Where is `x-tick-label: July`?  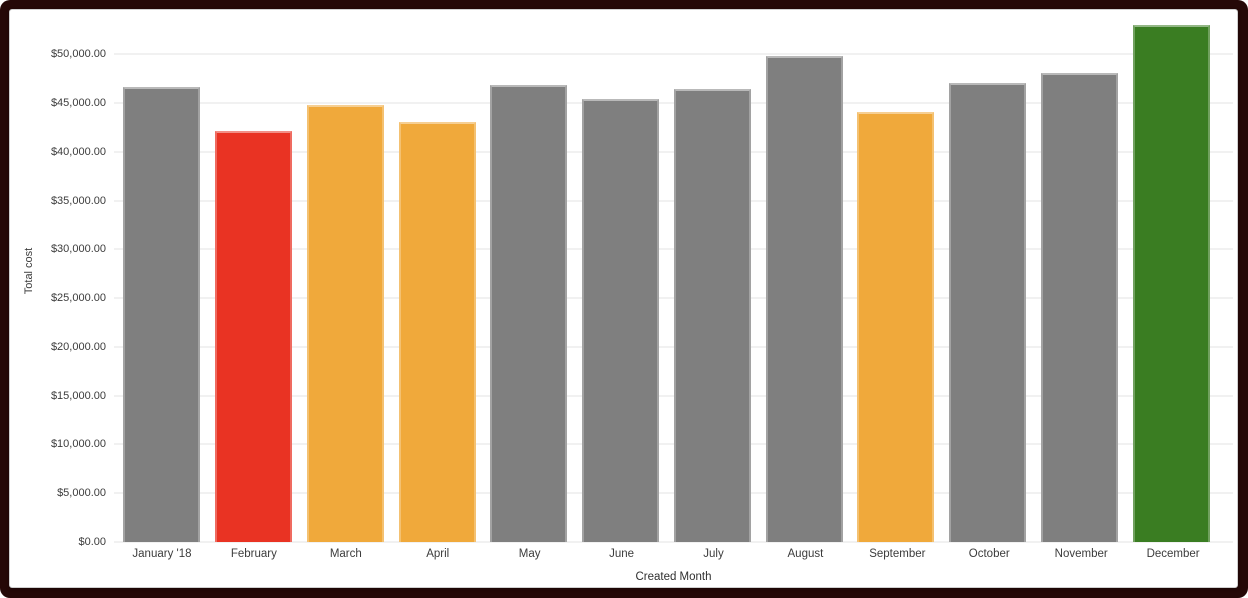
x-tick-label: July is located at coordinates (713, 554).